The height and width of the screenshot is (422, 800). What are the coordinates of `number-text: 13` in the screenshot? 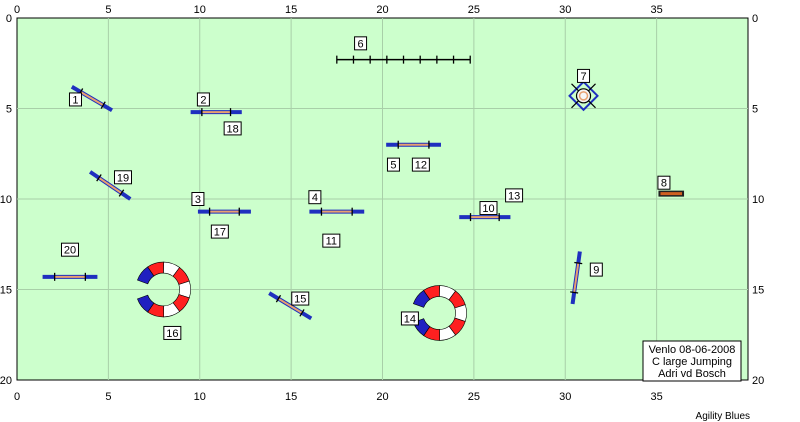 It's located at (514, 196).